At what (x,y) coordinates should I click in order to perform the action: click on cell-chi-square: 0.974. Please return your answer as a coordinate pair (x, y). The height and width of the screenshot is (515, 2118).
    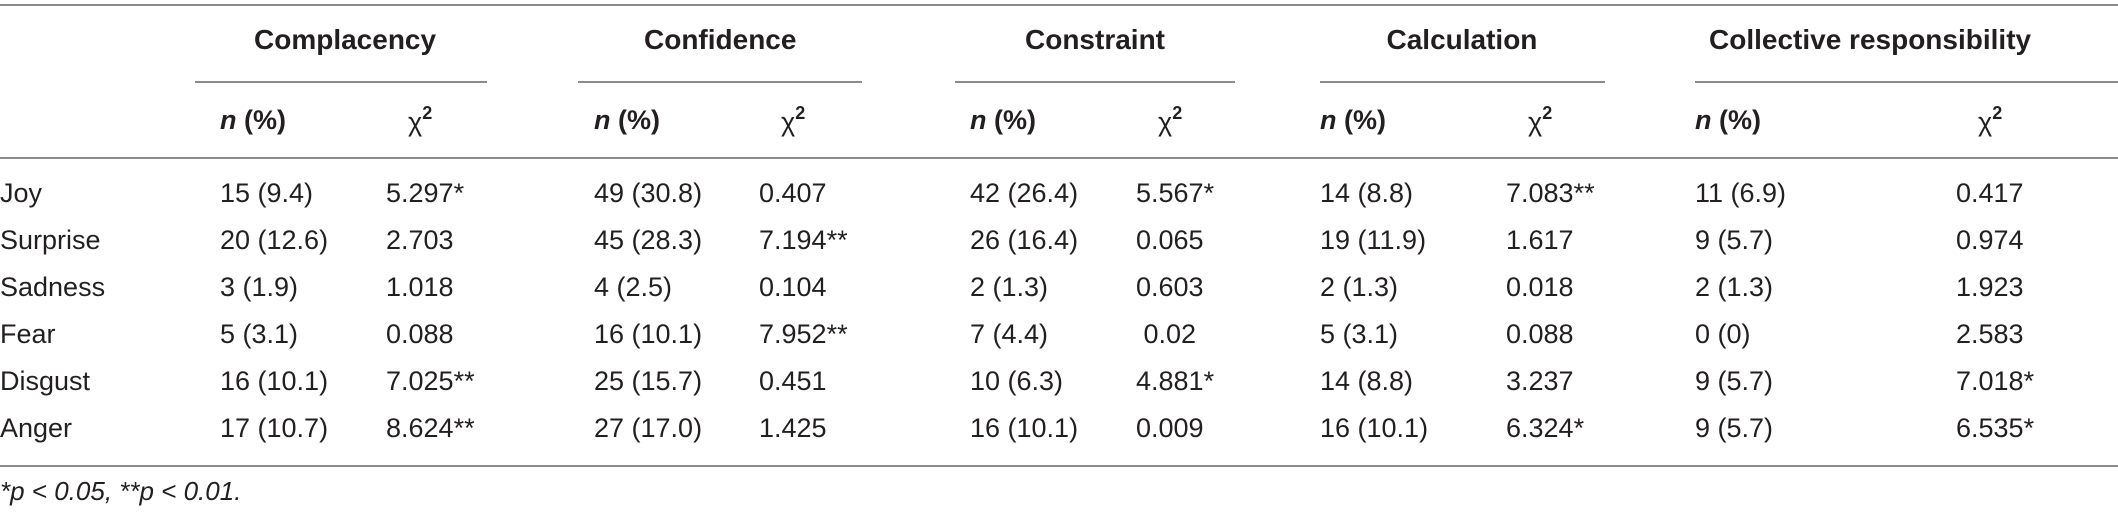
    Looking at the image, I should click on (1990, 240).